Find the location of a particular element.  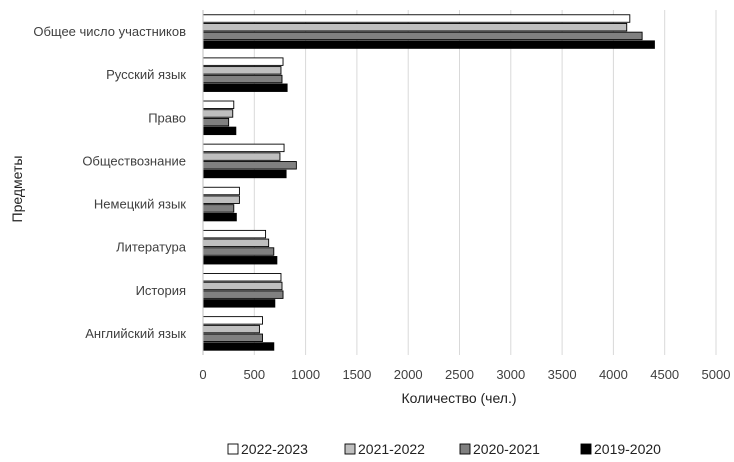

legend-label: 2022-2023 is located at coordinates (274, 449).